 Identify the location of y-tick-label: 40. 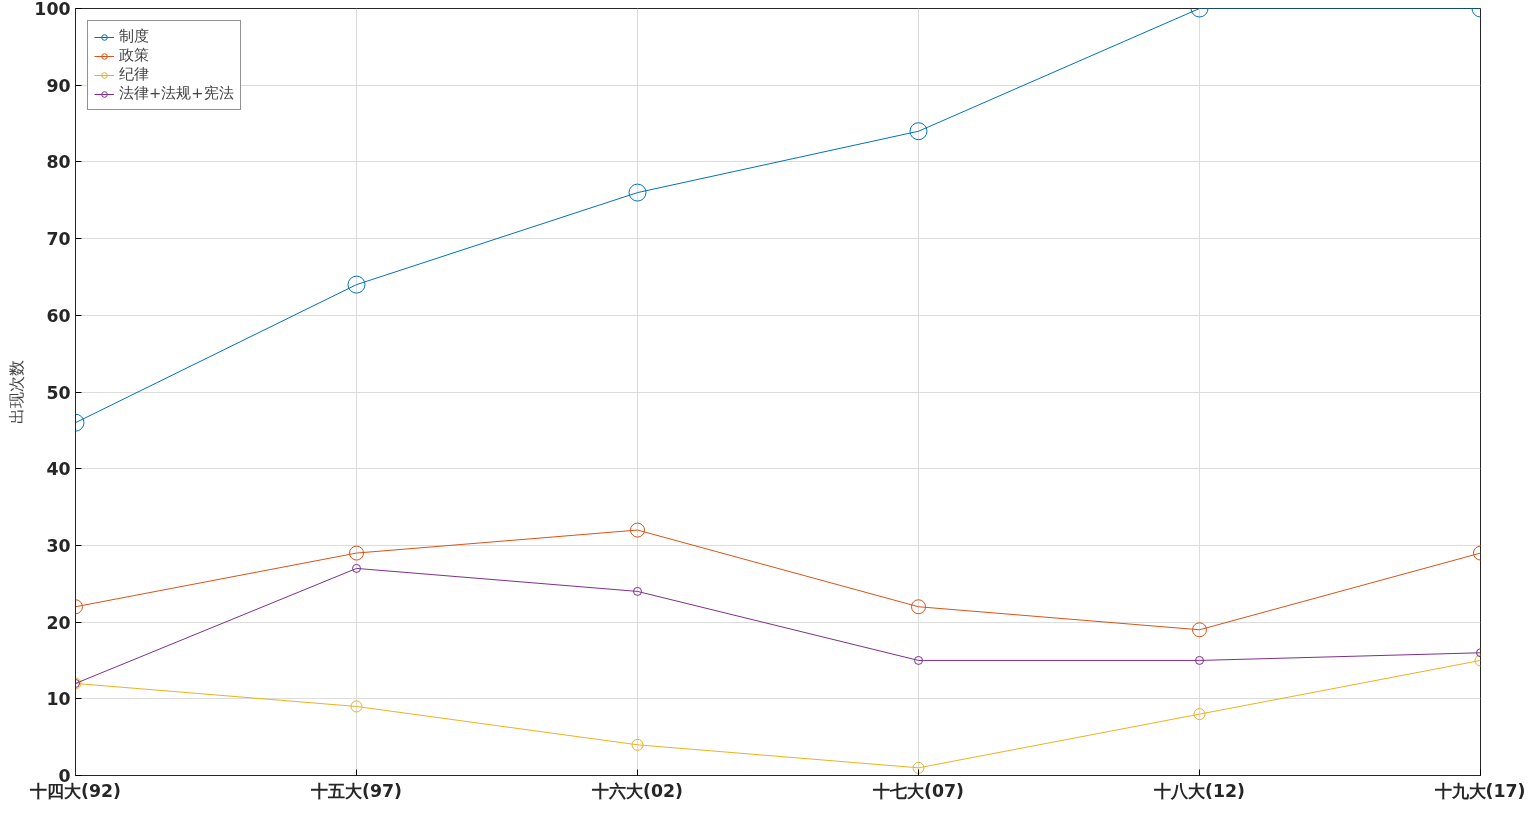
(58, 469).